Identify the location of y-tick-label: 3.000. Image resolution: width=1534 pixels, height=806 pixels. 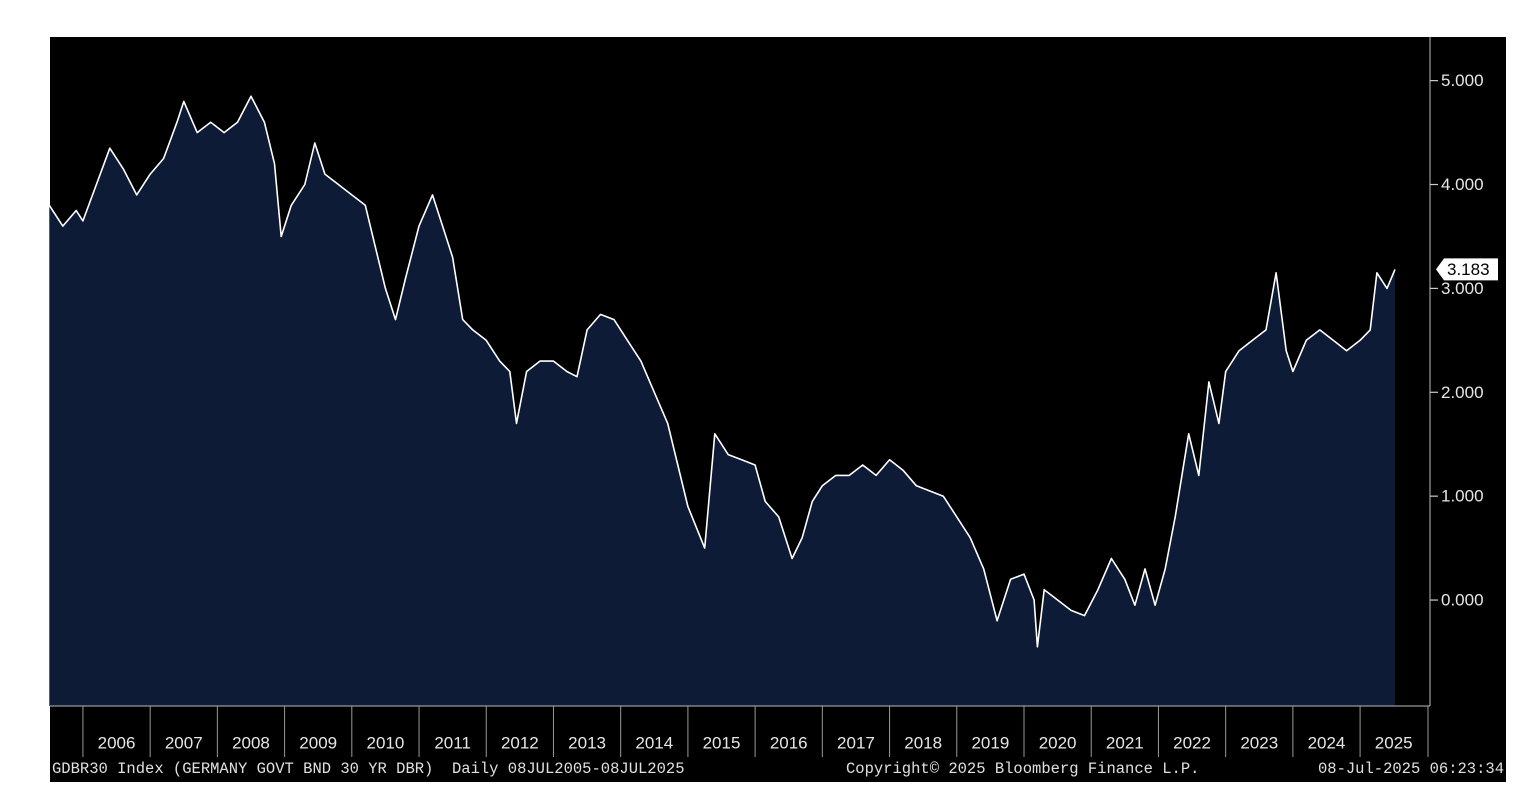
(1462, 288).